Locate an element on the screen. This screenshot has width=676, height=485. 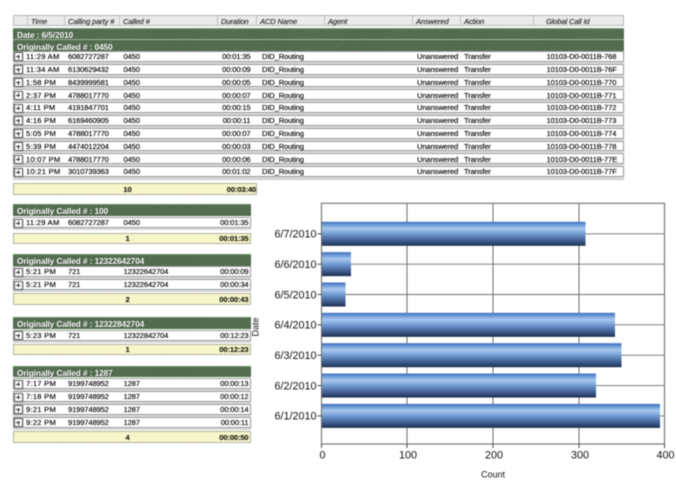
svg-text: 200 is located at coordinates (494, 456).